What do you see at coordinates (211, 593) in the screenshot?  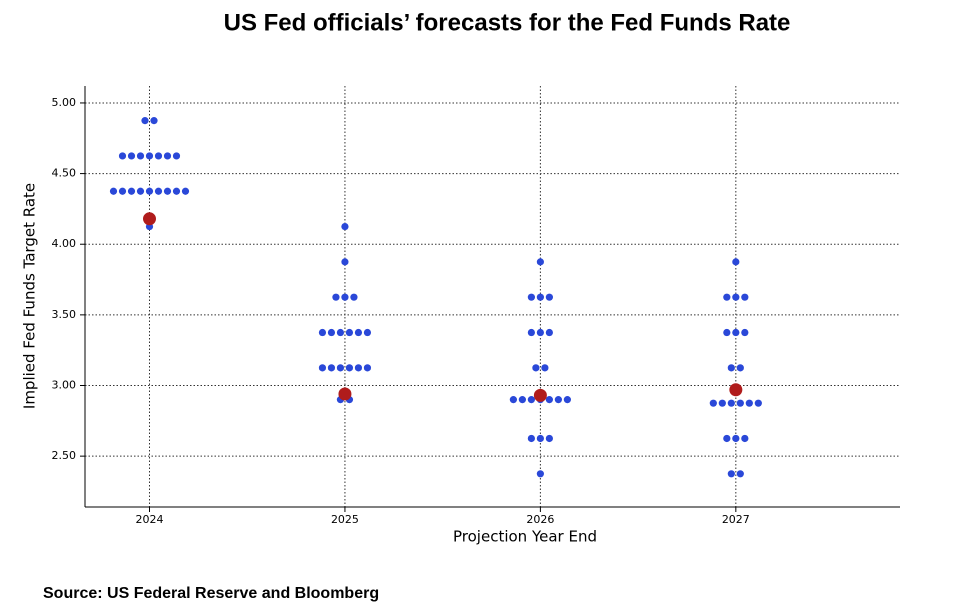 I see `source-note: Source: US Federal Reserve and Bloomberg` at bounding box center [211, 593].